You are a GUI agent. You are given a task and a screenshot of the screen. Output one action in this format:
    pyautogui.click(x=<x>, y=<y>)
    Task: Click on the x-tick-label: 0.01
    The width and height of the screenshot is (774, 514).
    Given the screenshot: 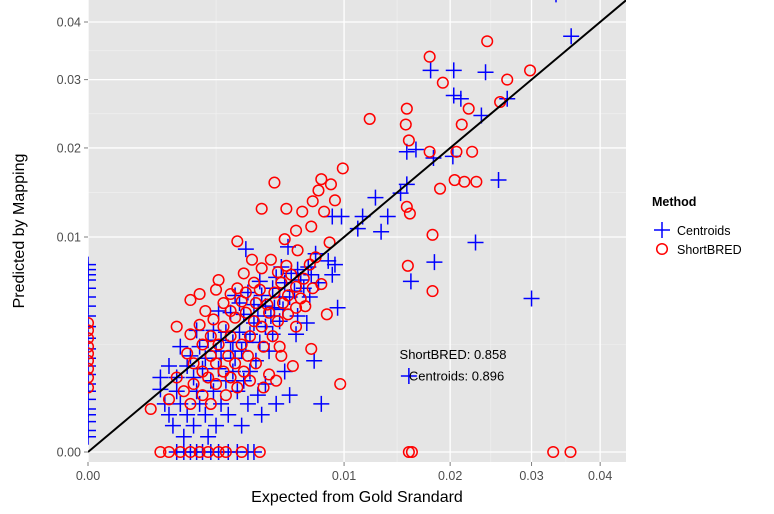 What is the action you would take?
    pyautogui.click(x=344, y=476)
    